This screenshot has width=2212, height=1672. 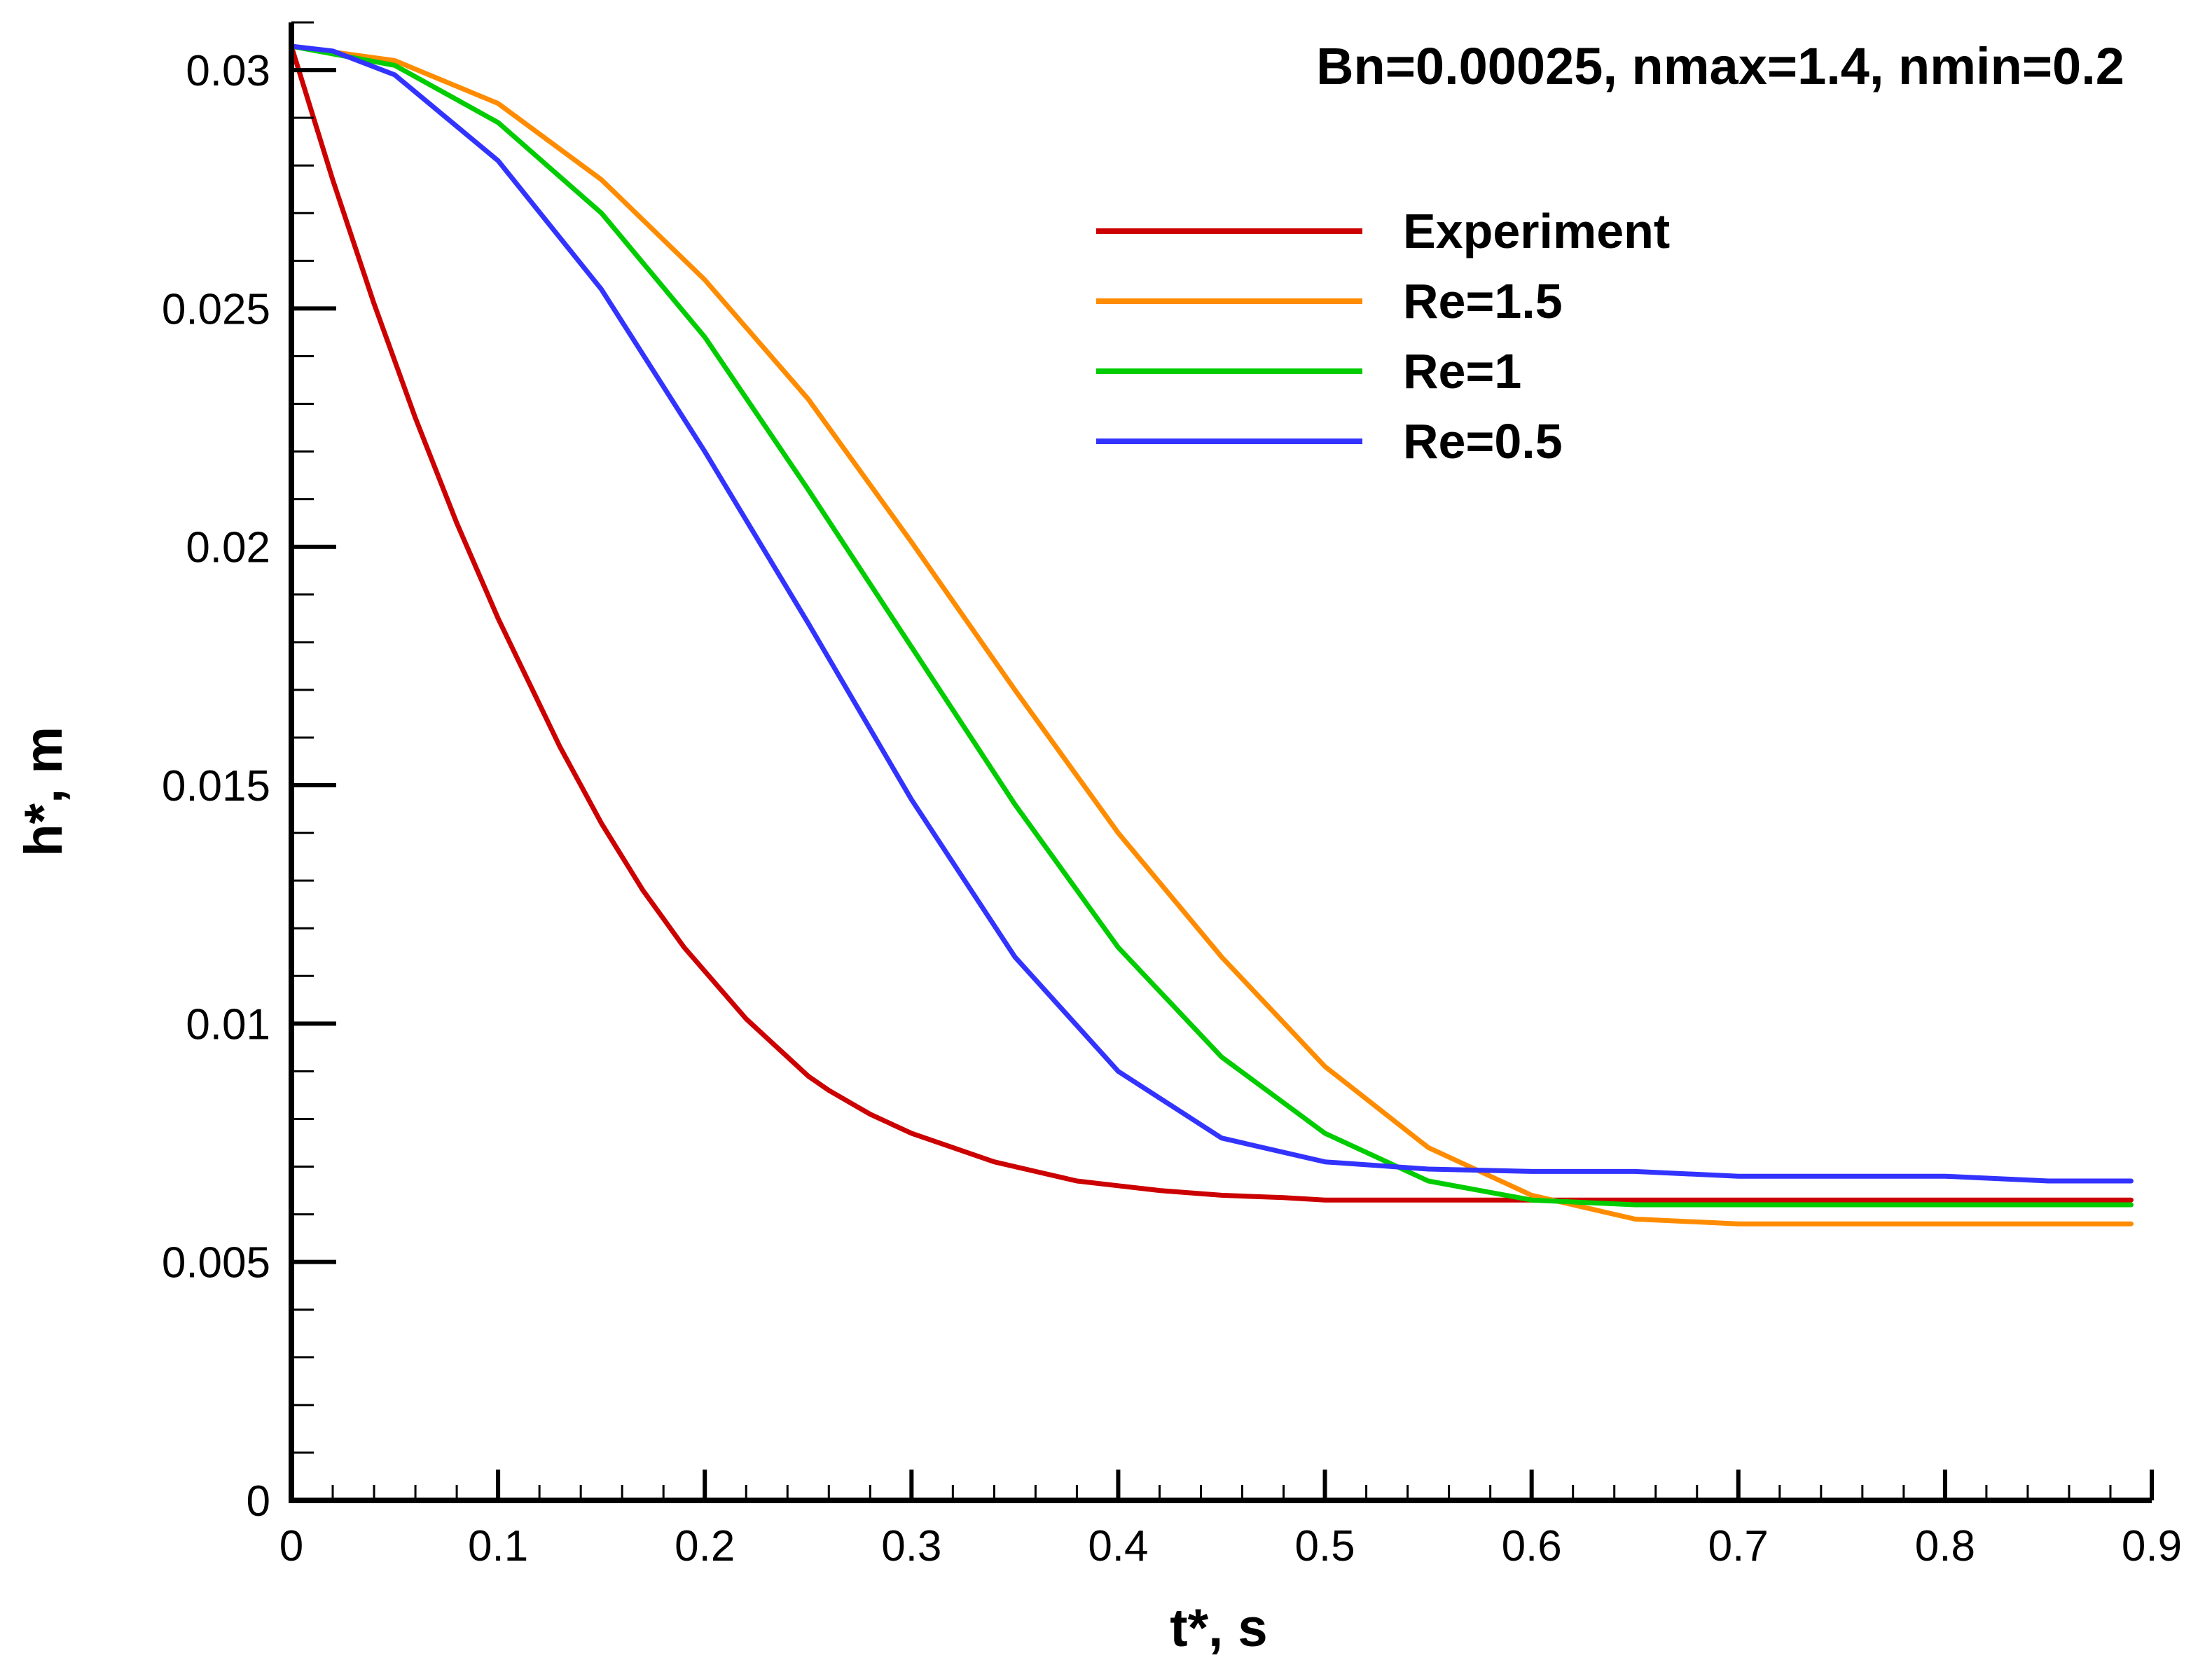 I want to click on y-tick-label: 0.03, so click(x=228, y=71).